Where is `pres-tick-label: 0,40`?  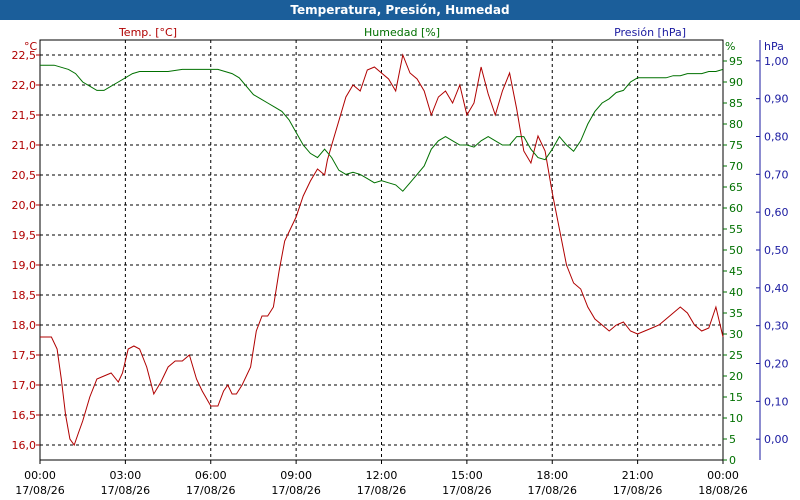 pres-tick-label: 0,40 is located at coordinates (776, 288).